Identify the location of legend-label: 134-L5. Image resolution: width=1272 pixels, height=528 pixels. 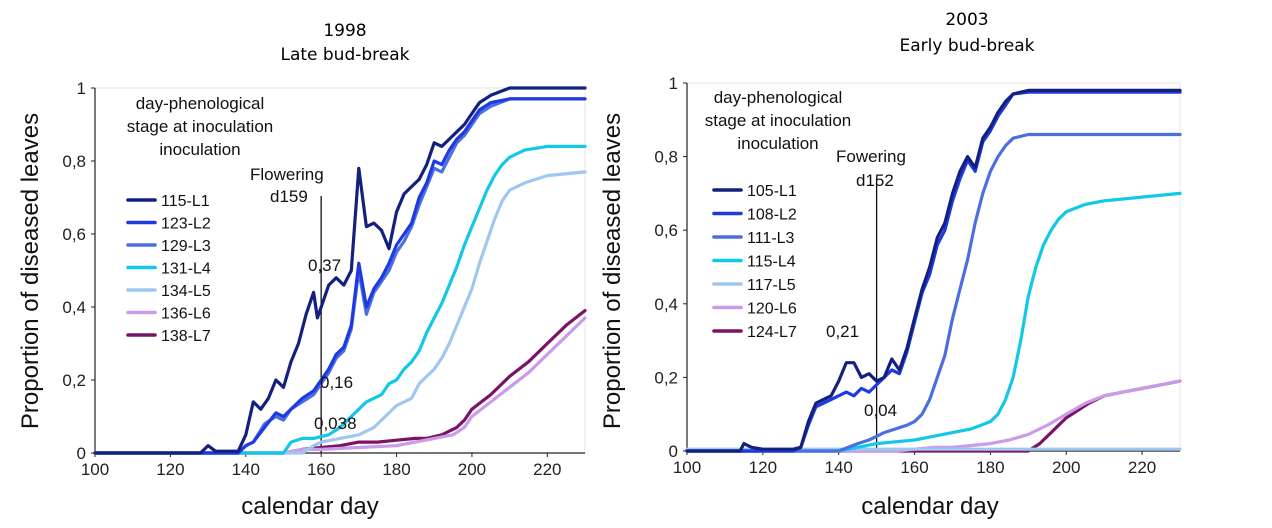
(186, 291).